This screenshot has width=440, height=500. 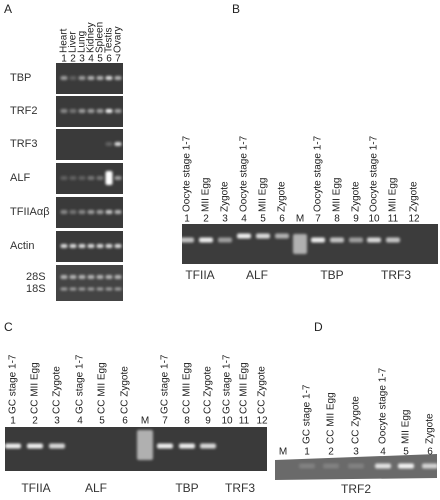 What do you see at coordinates (96, 488) in the screenshot?
I see `group-label: ALF` at bounding box center [96, 488].